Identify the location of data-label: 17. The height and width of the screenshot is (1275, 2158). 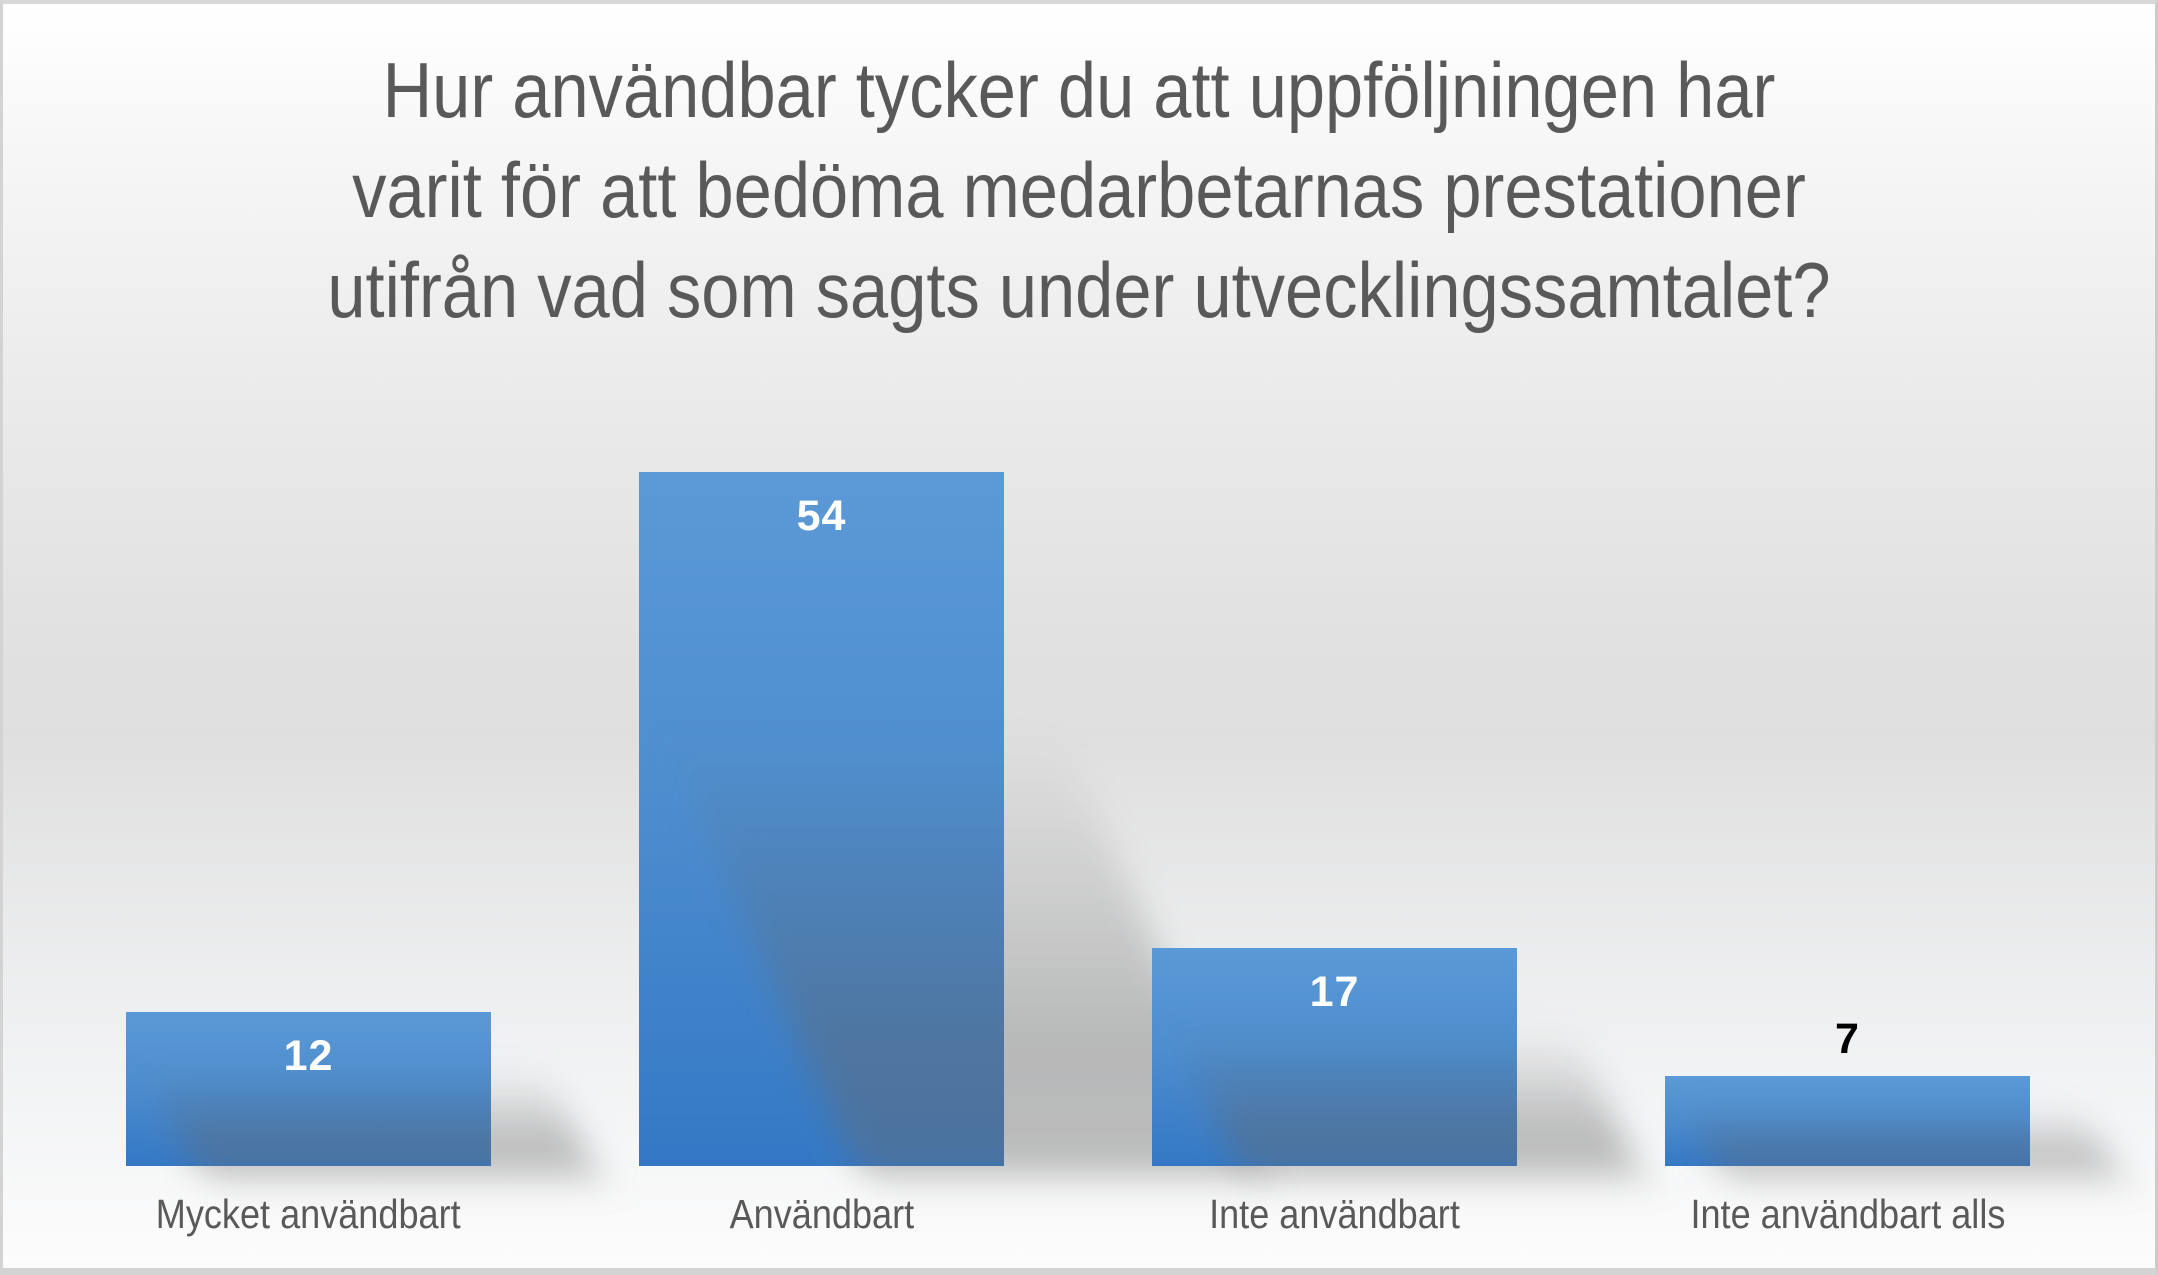
(1334, 992).